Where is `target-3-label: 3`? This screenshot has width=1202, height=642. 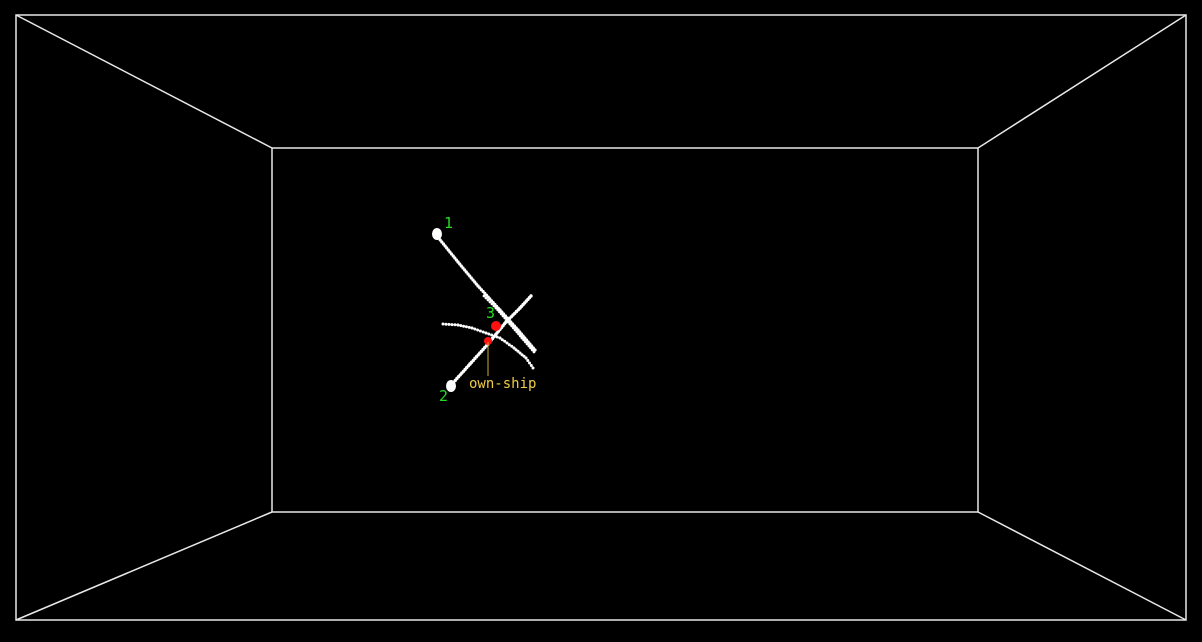
target-3-label: 3 is located at coordinates (490, 313).